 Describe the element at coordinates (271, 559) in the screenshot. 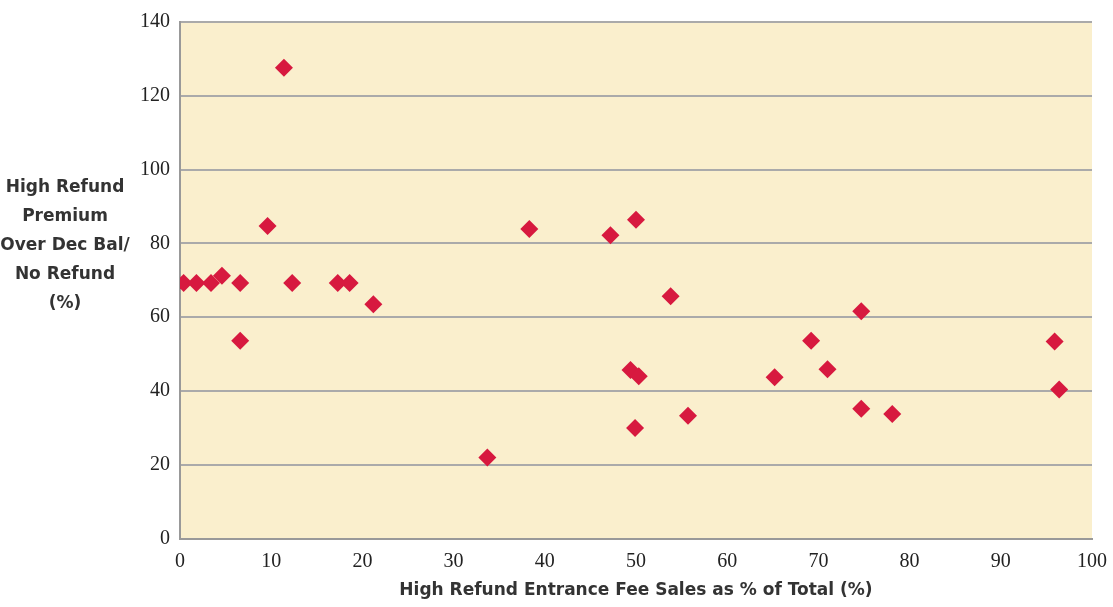

I see `x-tick-label: 10` at that location.